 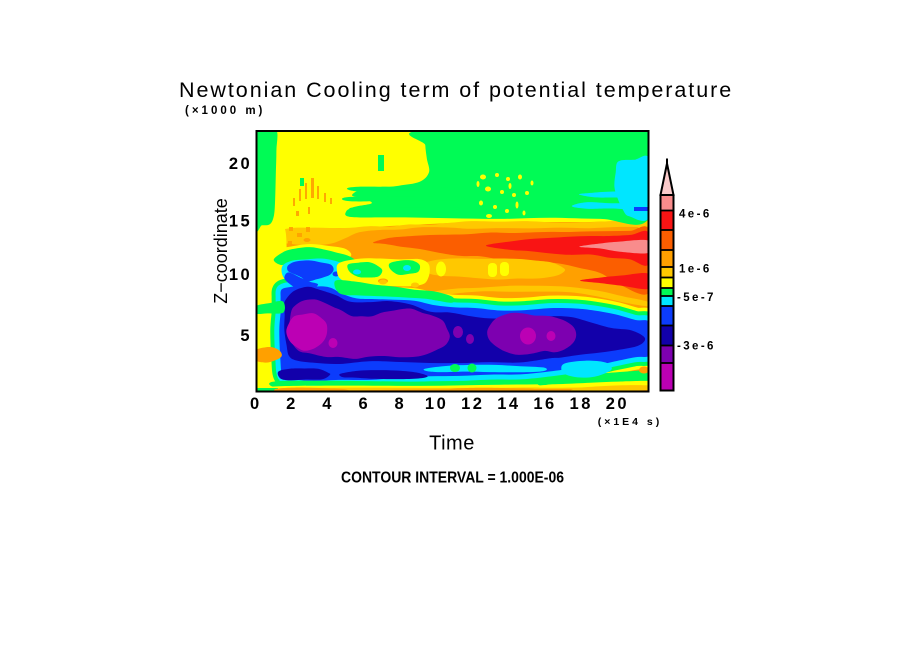 I want to click on svg-text: 12, so click(x=472, y=404).